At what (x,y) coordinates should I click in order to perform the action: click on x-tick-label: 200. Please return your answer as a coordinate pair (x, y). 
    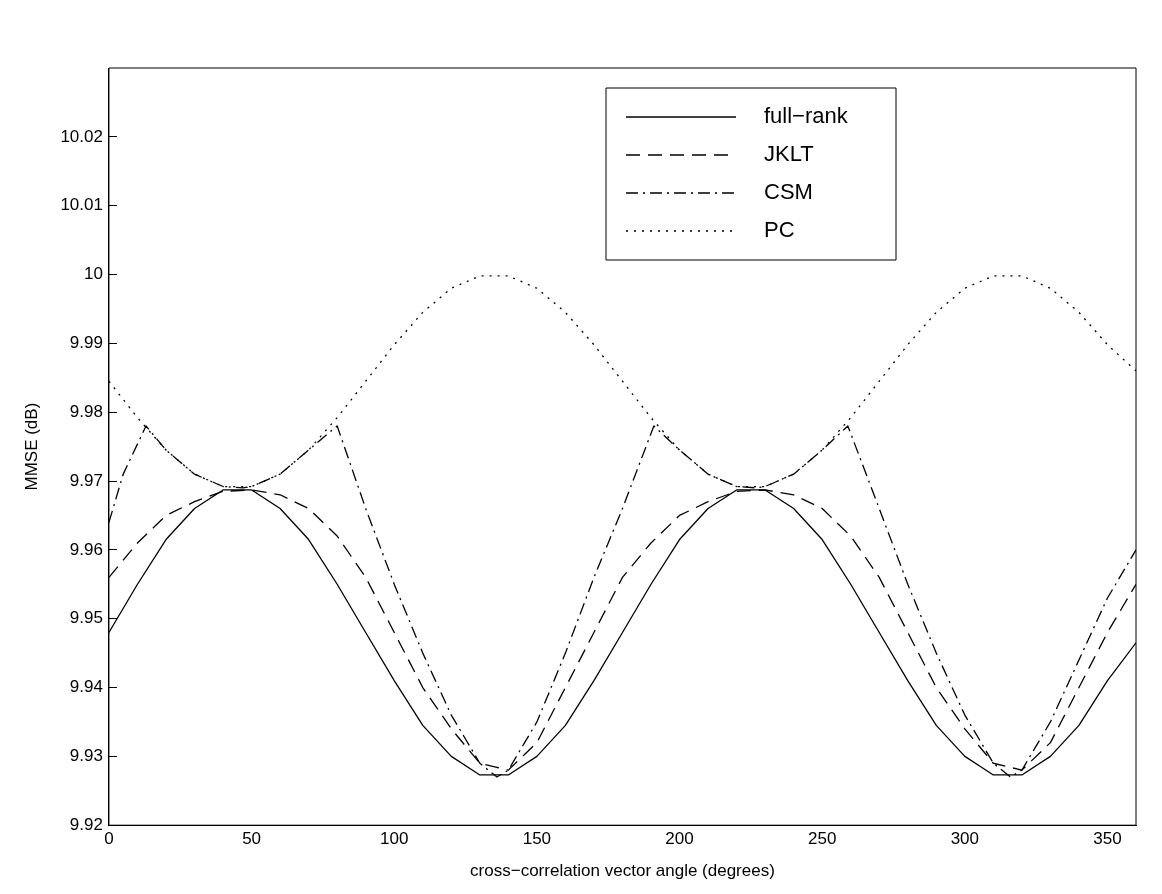
    Looking at the image, I should click on (679, 839).